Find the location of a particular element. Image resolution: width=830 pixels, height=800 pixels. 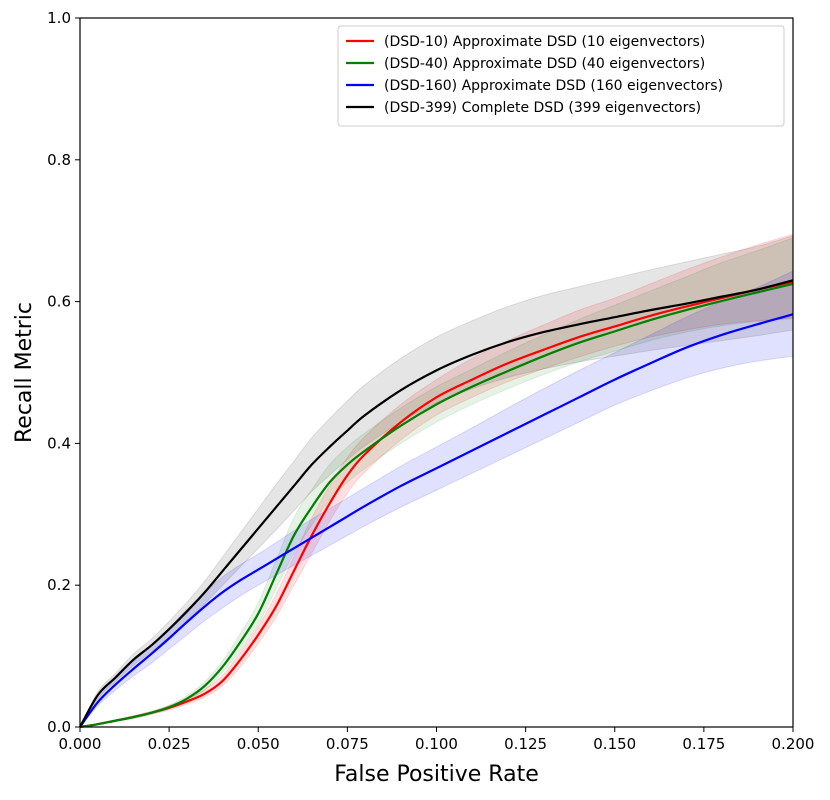

x-tick-label: 0.175 is located at coordinates (703, 744).